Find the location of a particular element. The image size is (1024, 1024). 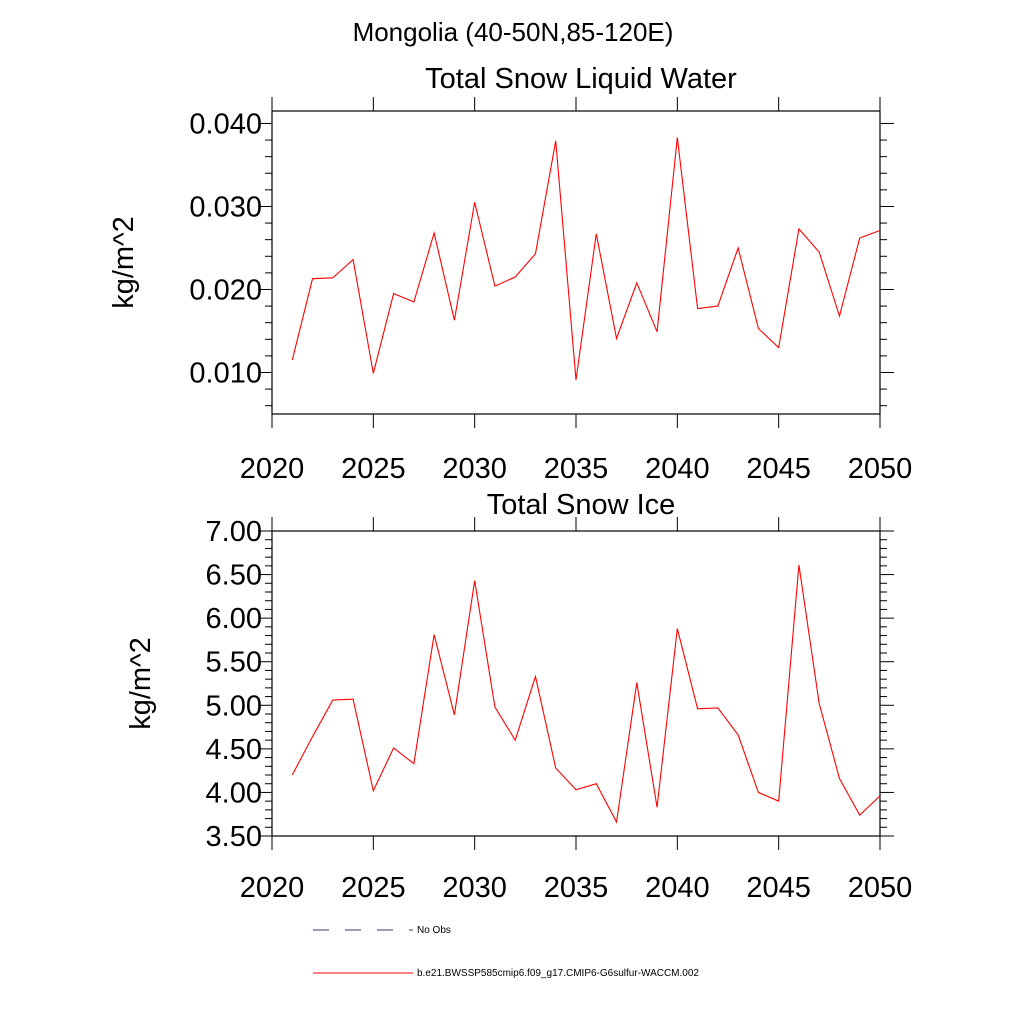

y-tick-label: 0.020 is located at coordinates (225, 290).